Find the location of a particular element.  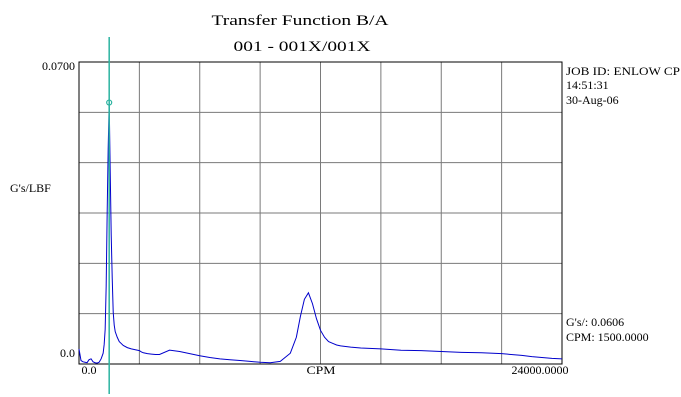

x-axis-label: CPM is located at coordinates (321, 370).